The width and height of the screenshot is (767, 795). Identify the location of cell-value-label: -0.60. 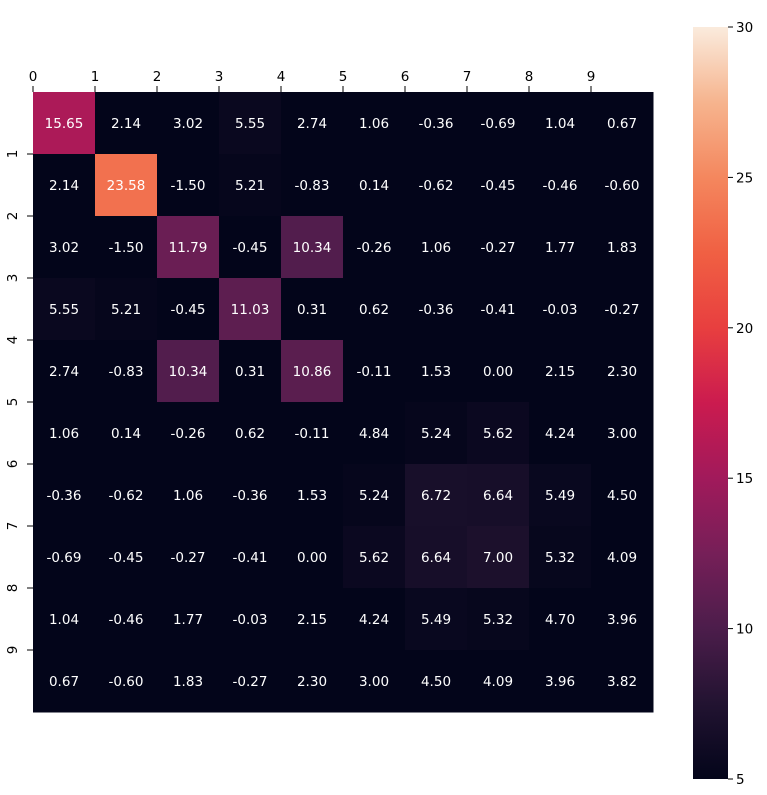
(126, 682).